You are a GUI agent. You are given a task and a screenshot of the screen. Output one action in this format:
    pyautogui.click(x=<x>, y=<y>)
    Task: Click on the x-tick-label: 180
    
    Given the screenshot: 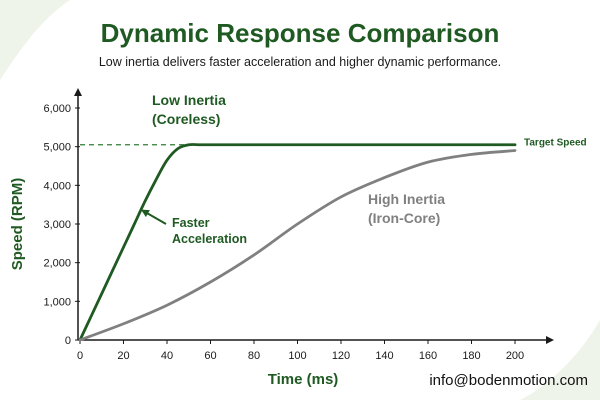 What is the action you would take?
    pyautogui.click(x=471, y=356)
    